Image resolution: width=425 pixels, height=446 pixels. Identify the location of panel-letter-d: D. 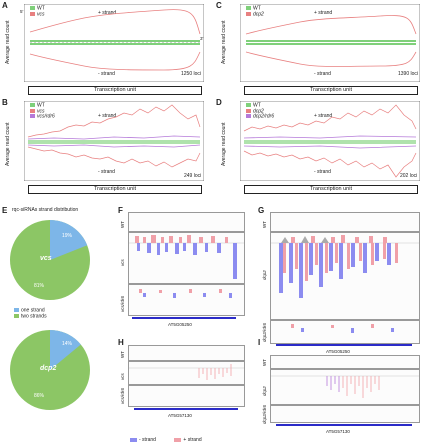
(219, 102).